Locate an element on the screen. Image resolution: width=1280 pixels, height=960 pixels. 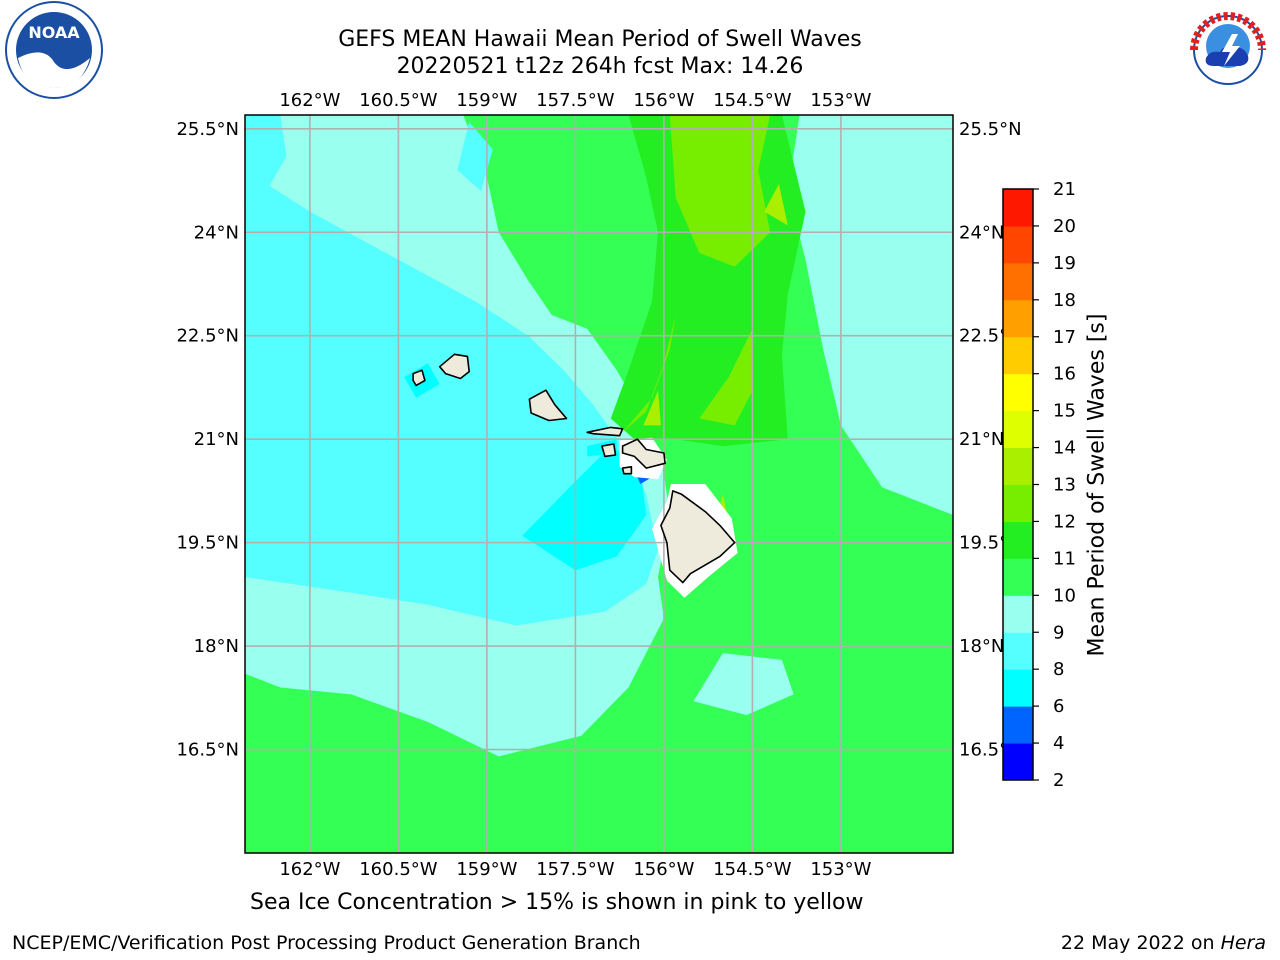
colorbar-tick-label: 16 is located at coordinates (1064, 374).